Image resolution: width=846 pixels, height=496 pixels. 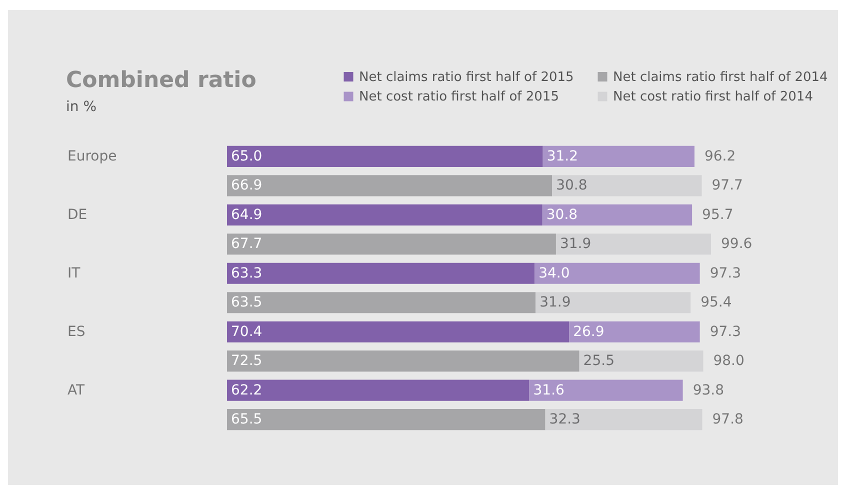 What do you see at coordinates (716, 302) in the screenshot?
I see `total-label: 95.4` at bounding box center [716, 302].